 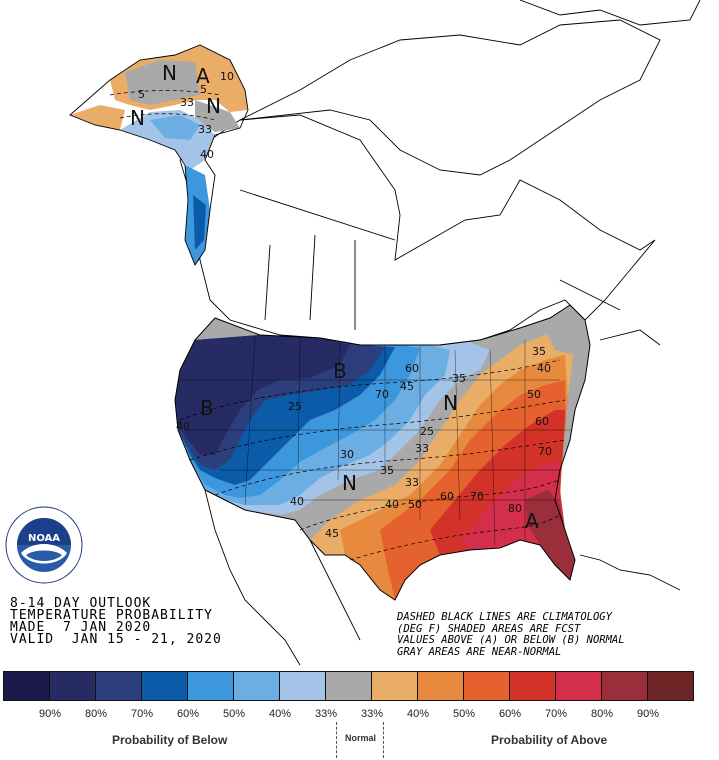 I want to click on alaska-normal, so click(x=162, y=82).